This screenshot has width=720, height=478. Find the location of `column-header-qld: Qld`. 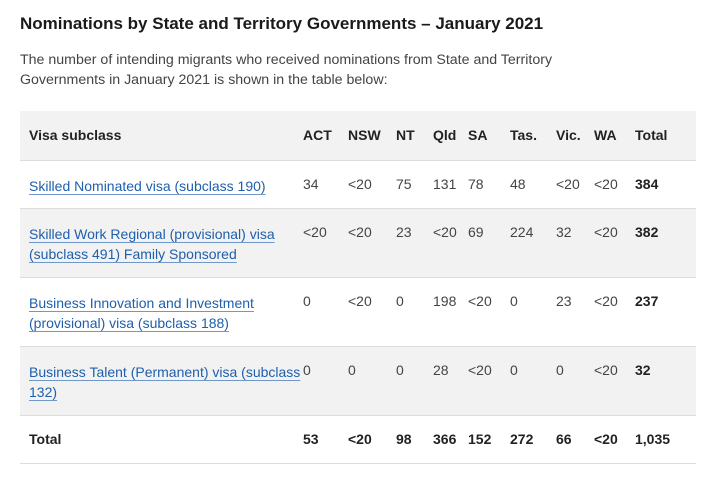

column-header-qld: Qld is located at coordinates (445, 135).